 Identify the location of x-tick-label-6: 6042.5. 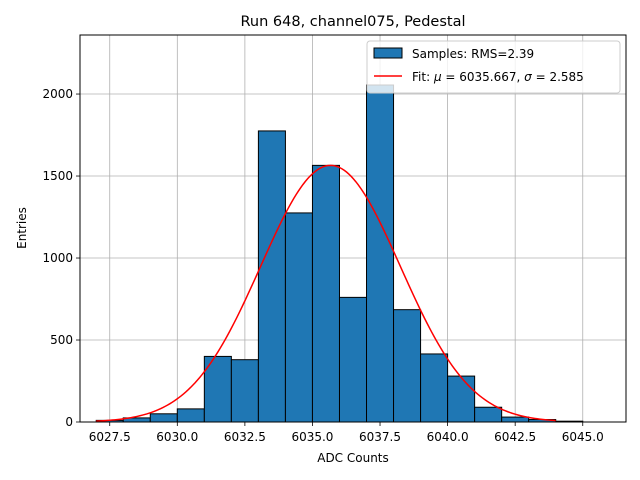
(515, 437).